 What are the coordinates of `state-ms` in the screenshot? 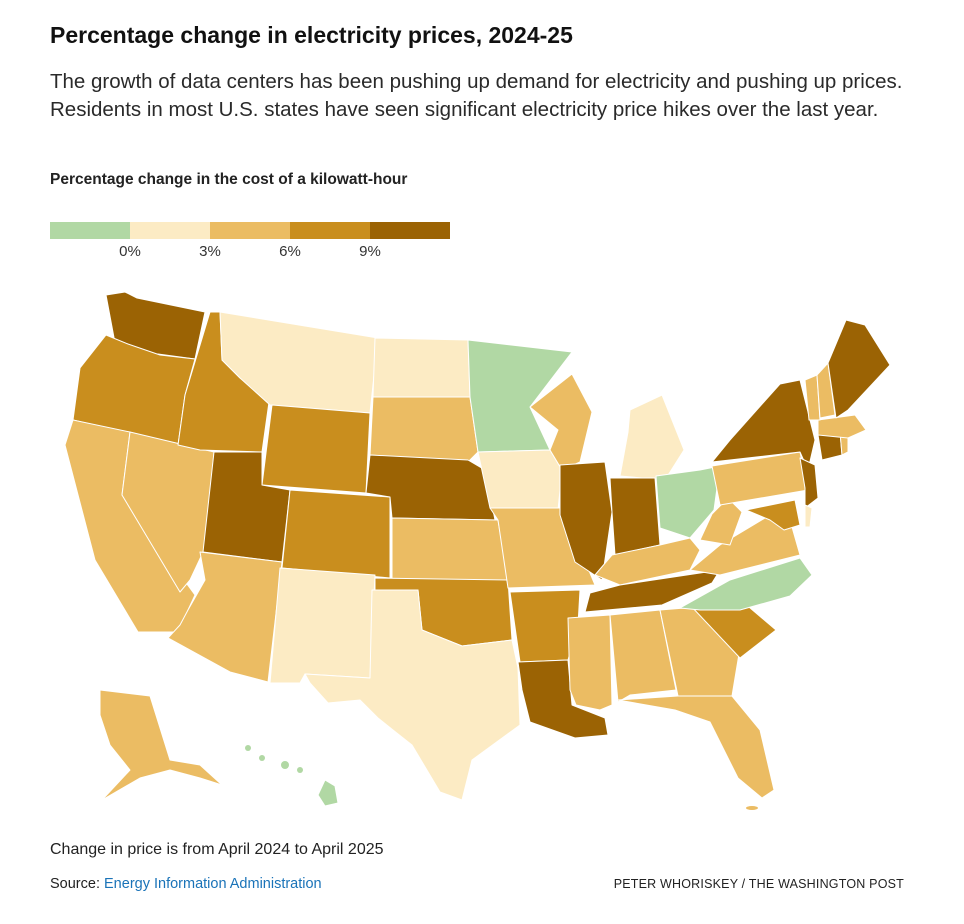 It's located at (590, 662).